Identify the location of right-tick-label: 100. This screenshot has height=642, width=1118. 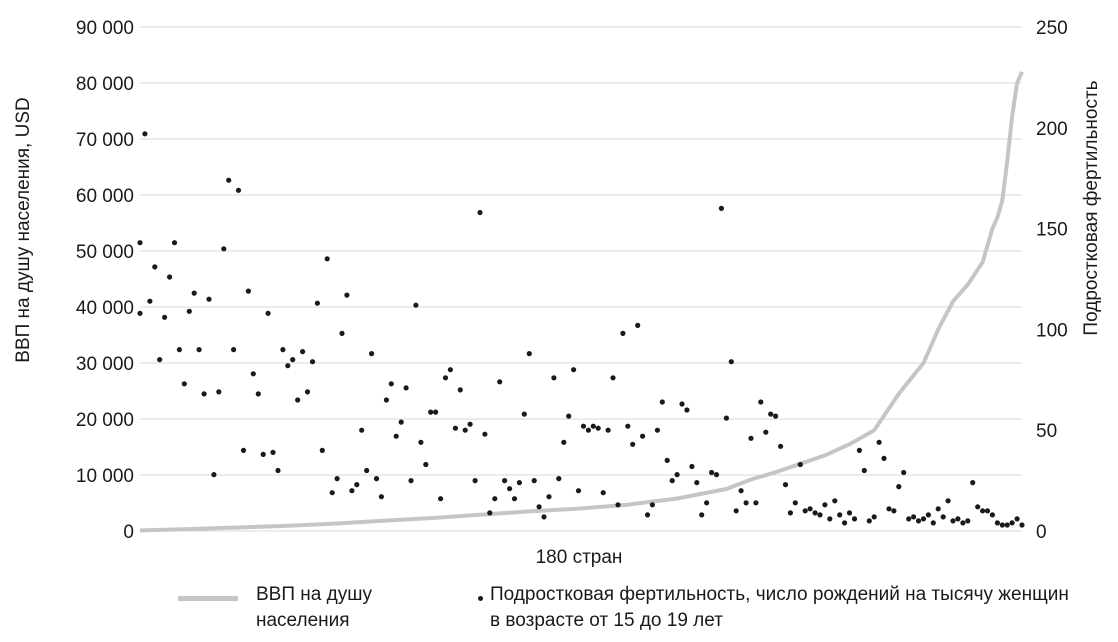
(1052, 330).